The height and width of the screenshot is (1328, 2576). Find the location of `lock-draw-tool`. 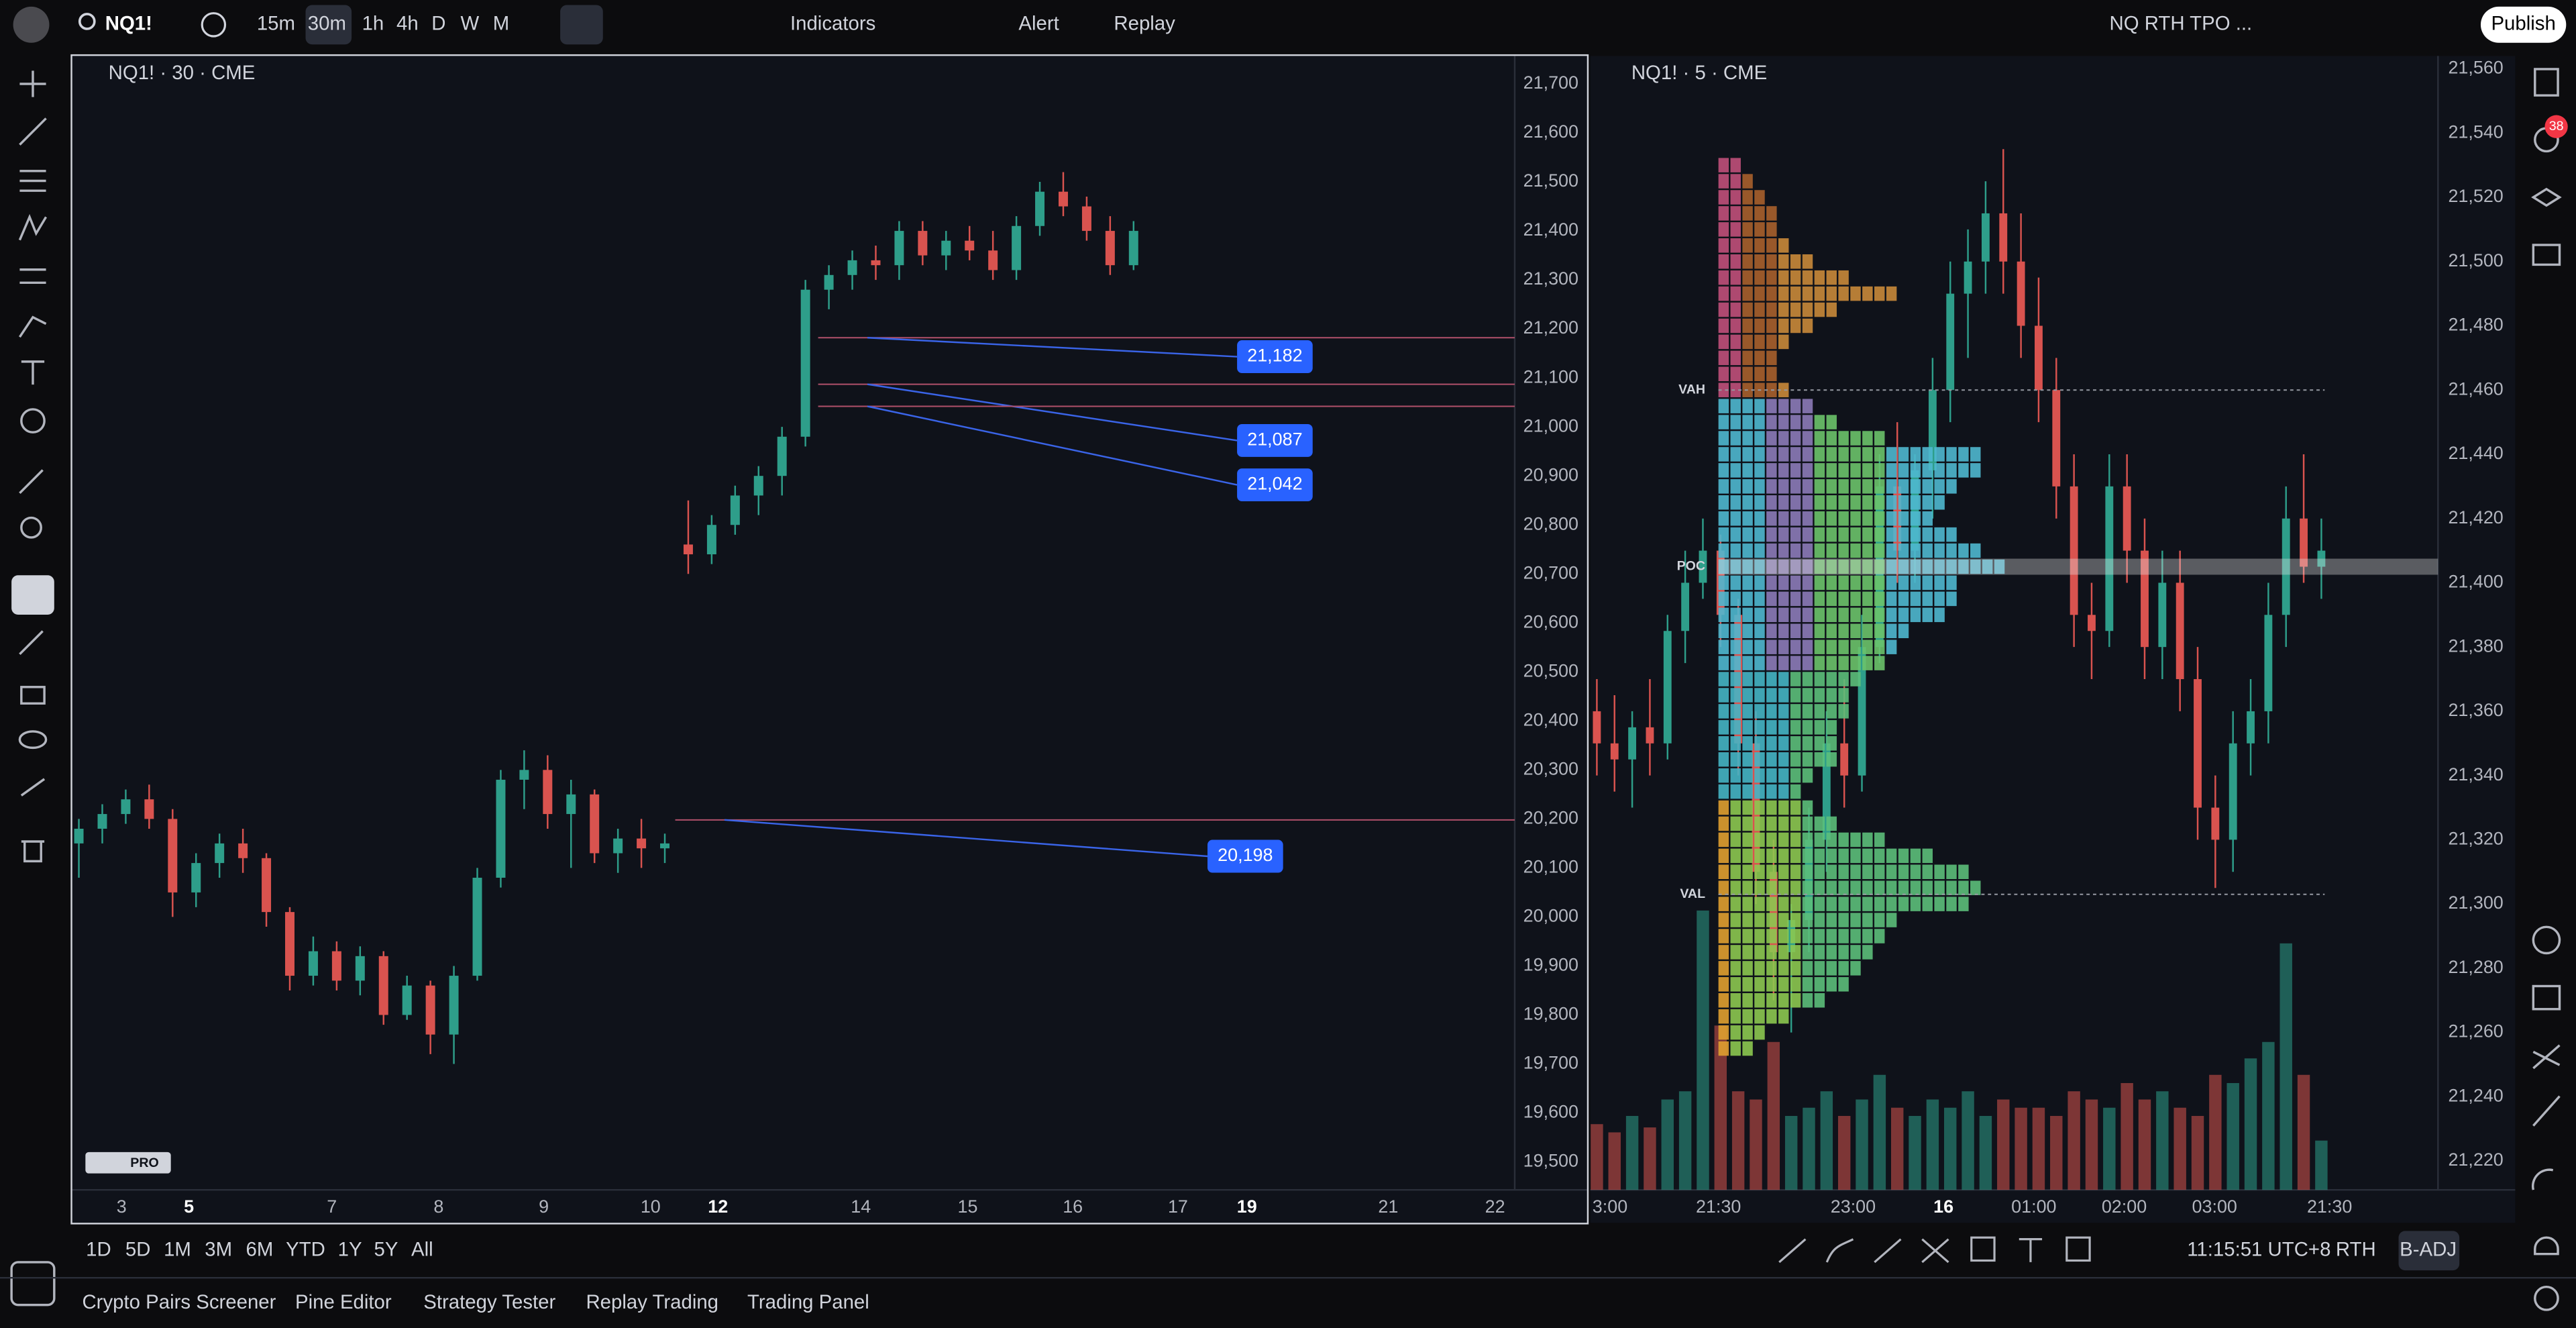

lock-draw-tool is located at coordinates (31, 643).